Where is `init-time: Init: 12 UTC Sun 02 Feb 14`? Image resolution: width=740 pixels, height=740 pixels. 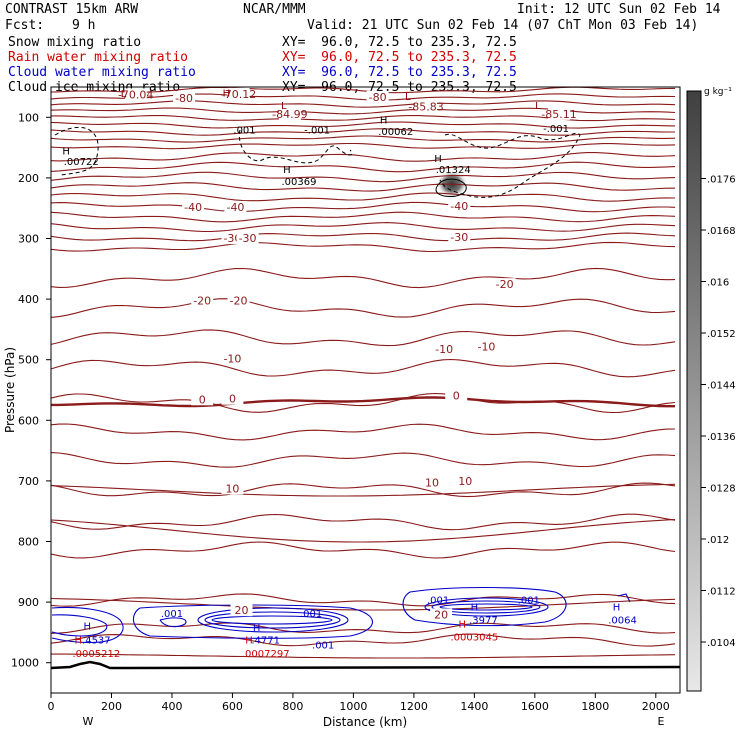
init-time: Init: 12 UTC Sun 02 Feb 14 is located at coordinates (619, 9).